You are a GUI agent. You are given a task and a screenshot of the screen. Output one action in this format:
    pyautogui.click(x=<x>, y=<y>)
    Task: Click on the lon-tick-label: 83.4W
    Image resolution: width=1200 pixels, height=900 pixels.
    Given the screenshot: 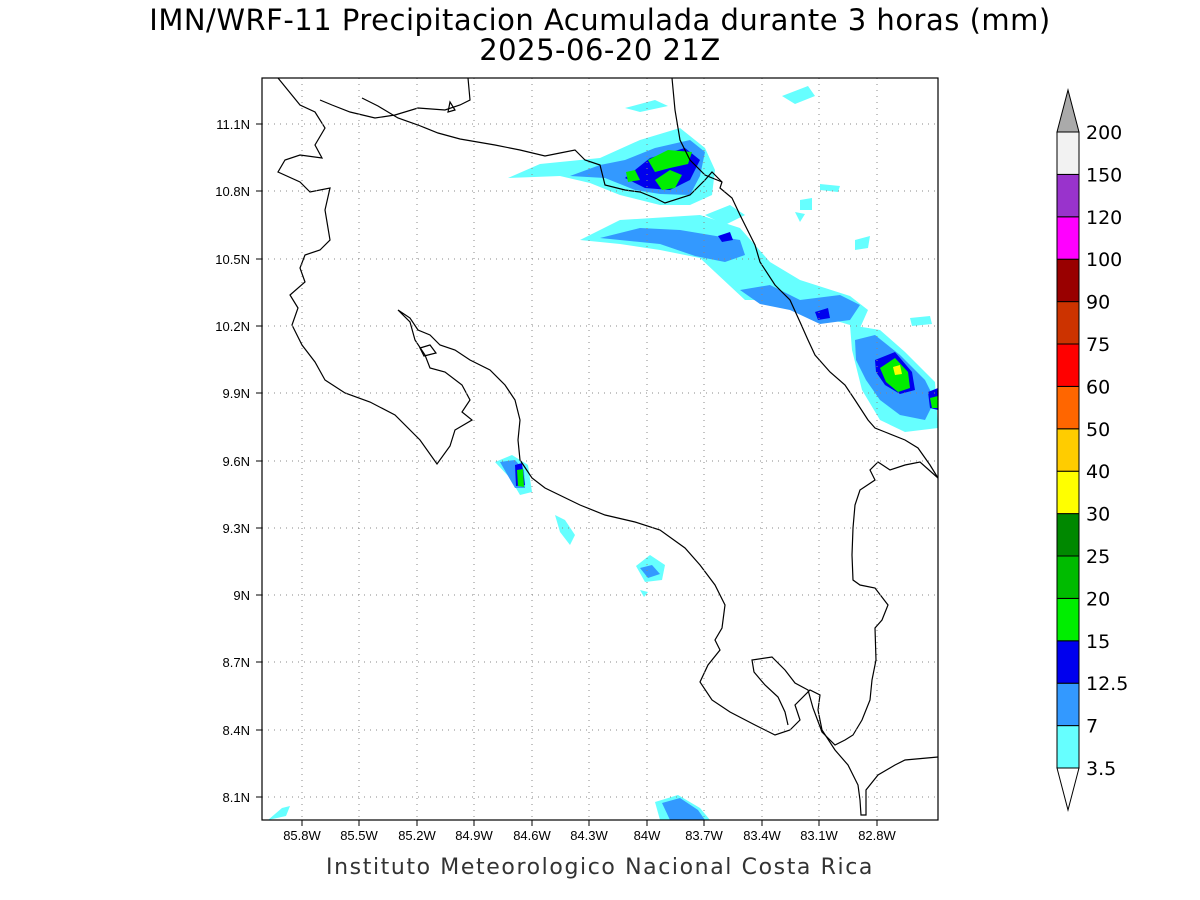 What is the action you would take?
    pyautogui.click(x=762, y=835)
    